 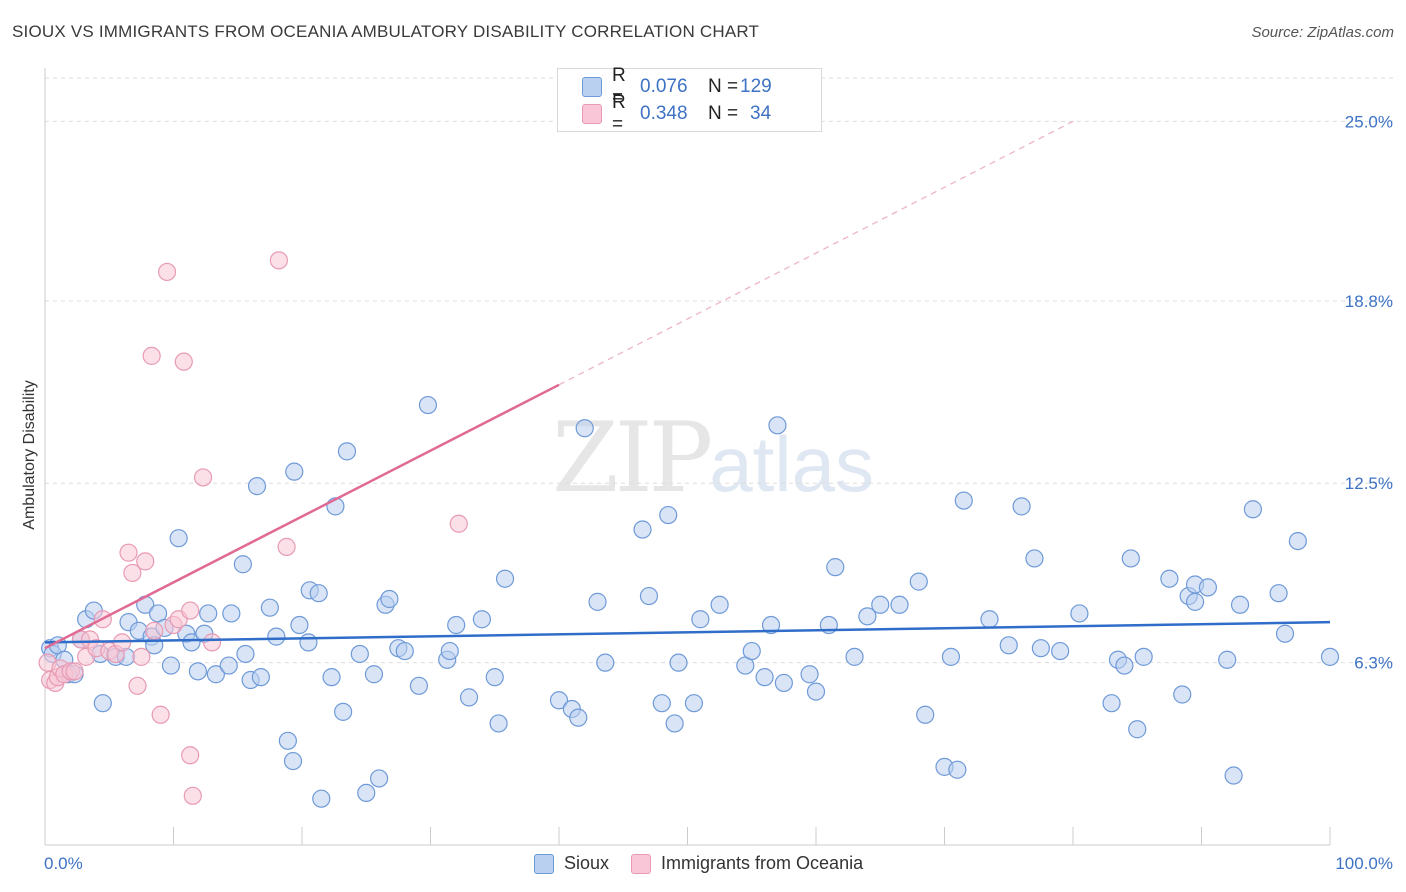 I want to click on bottom-legend-oceania: Immigrants from Oceania, so click(x=747, y=863).